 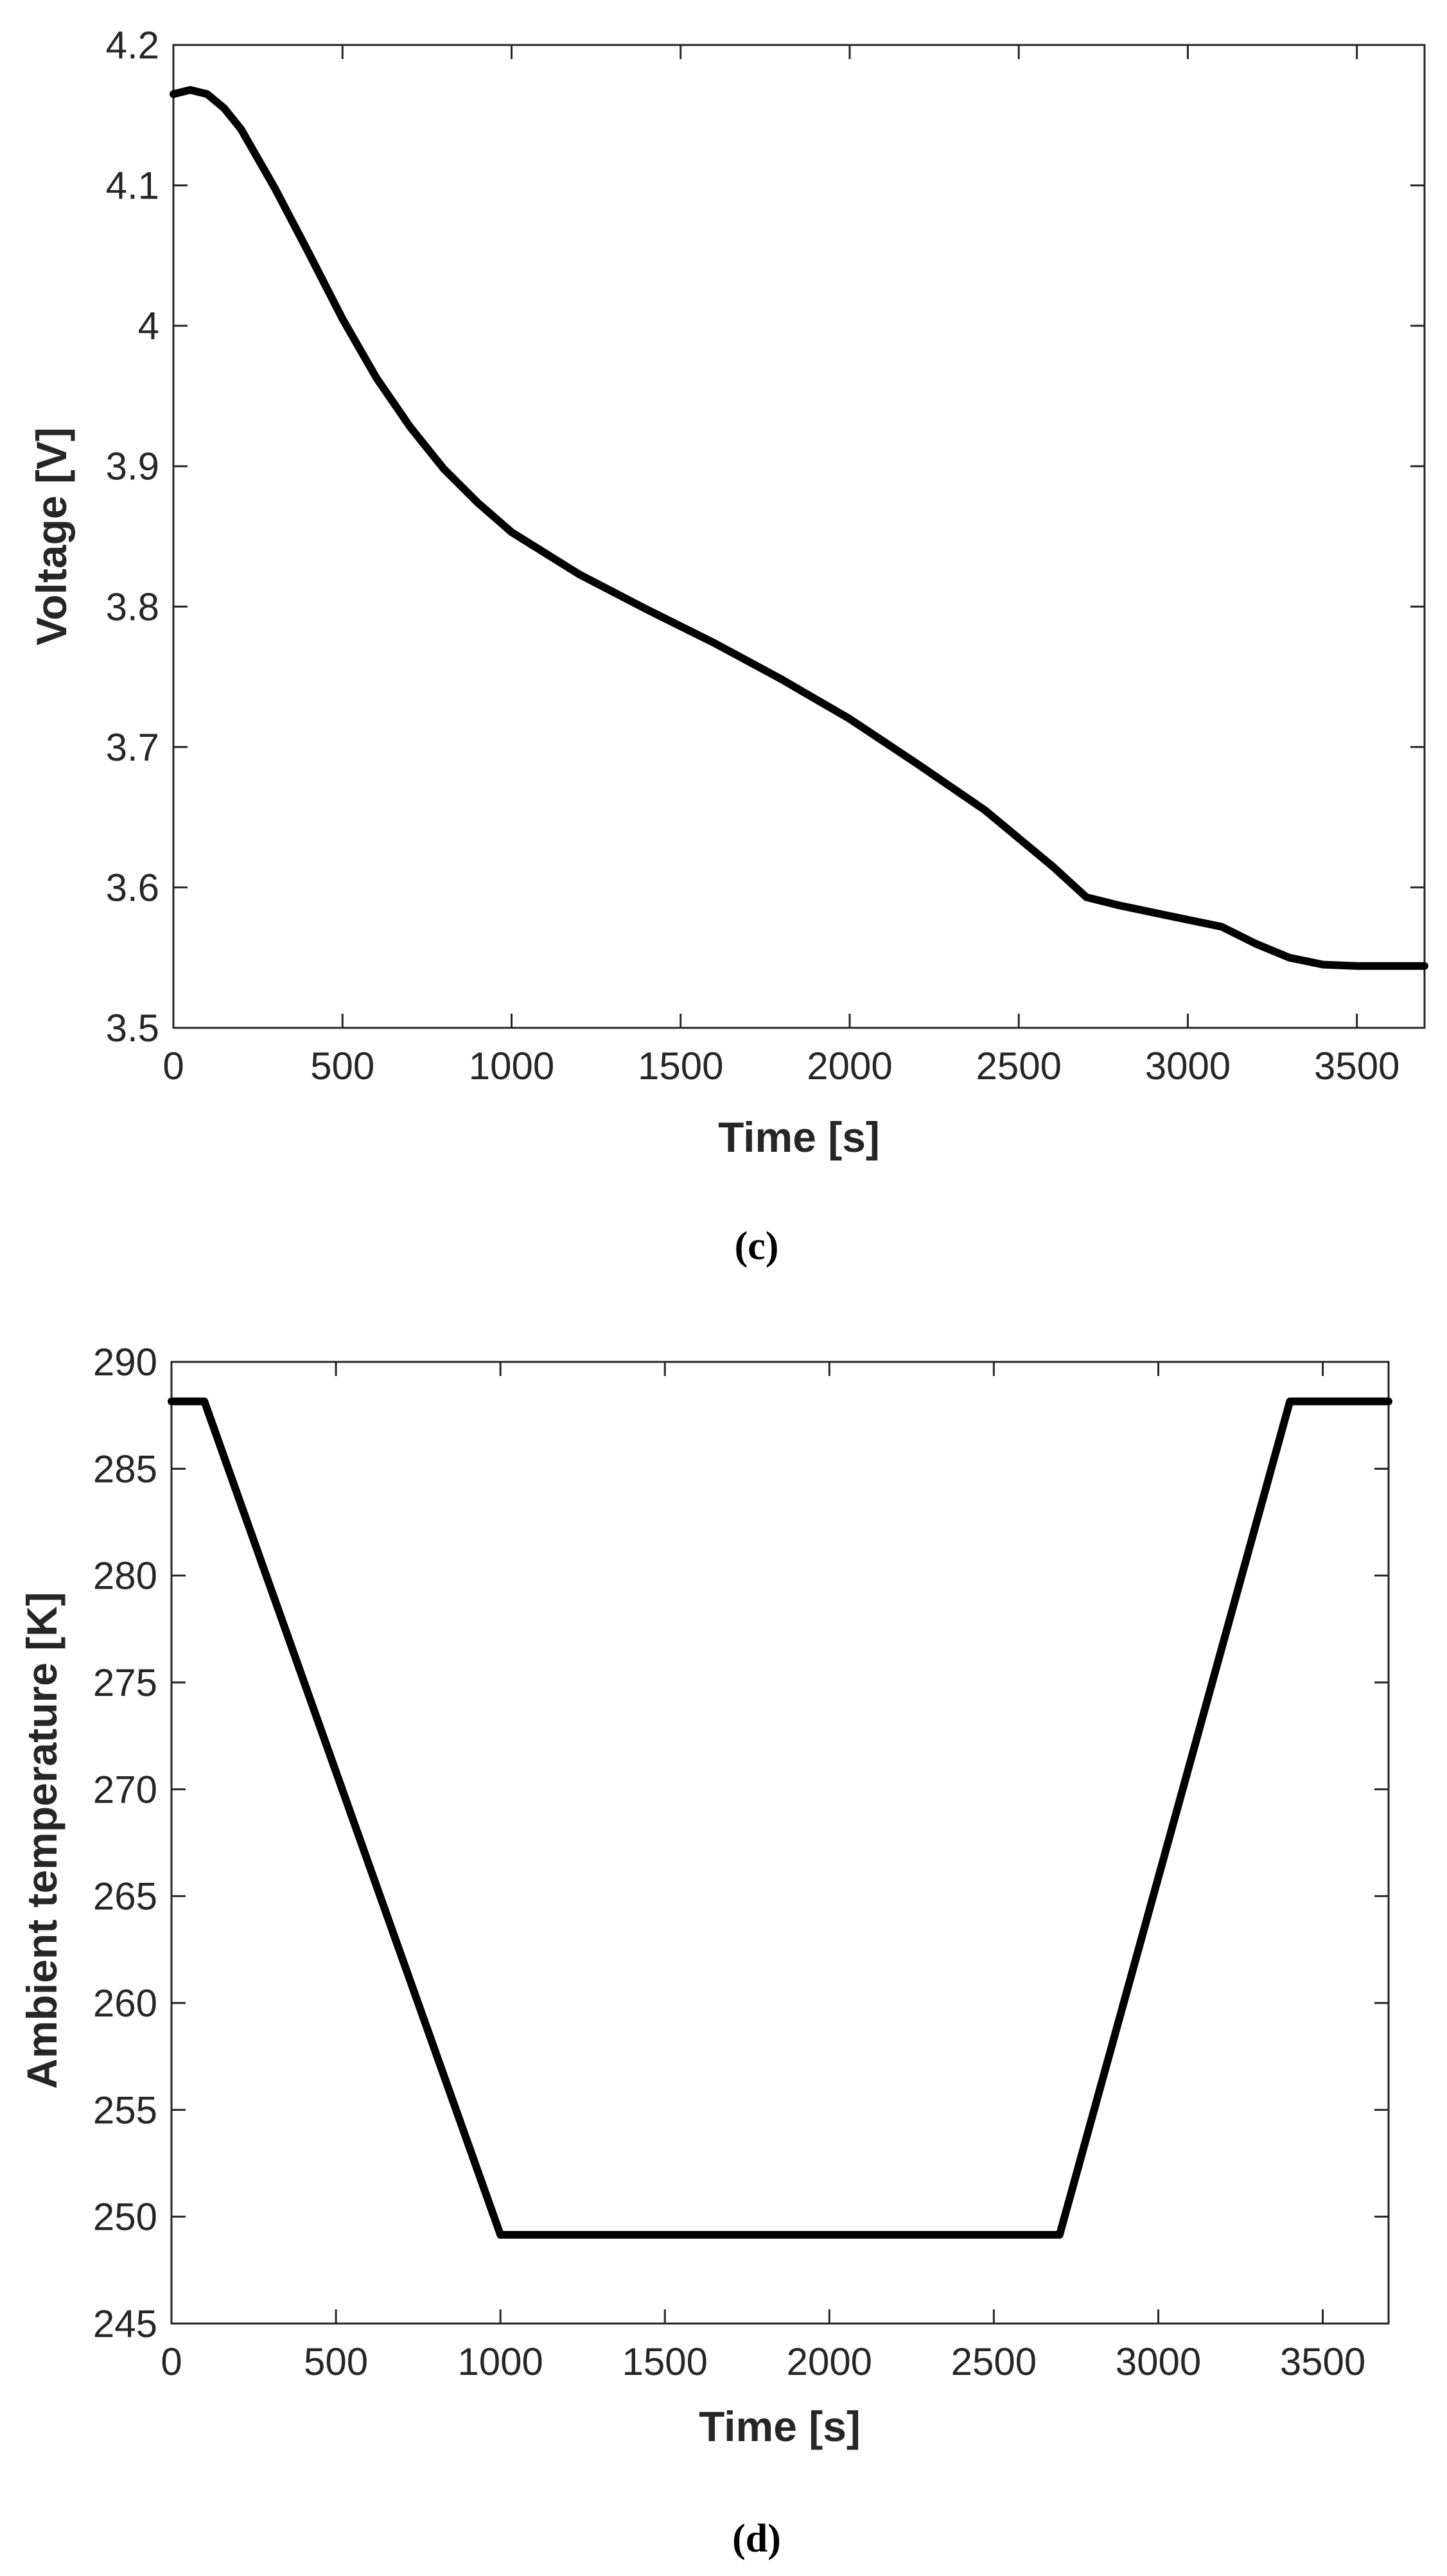 I want to click on temperature-y-tick-label: 245, so click(x=125, y=2323).